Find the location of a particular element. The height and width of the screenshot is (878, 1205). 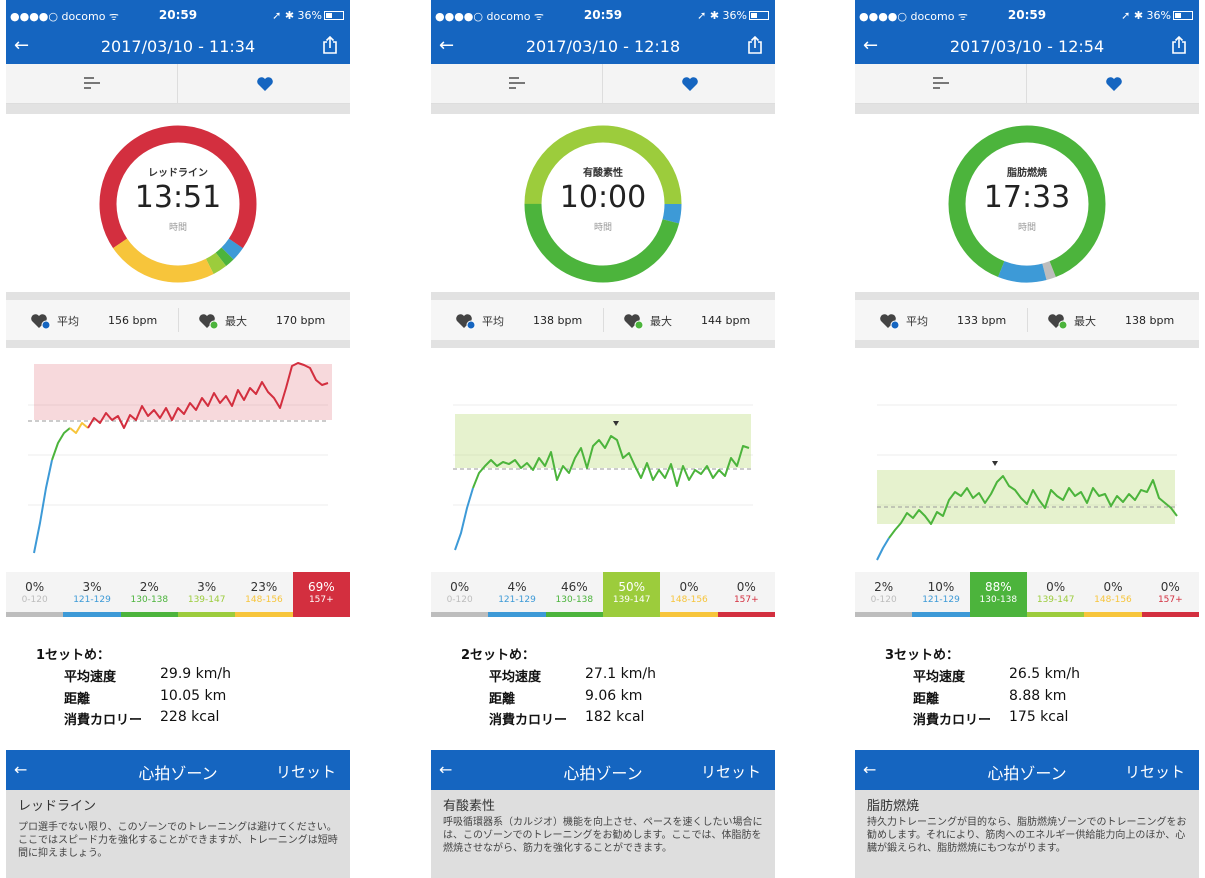

zone-cell: 0% 157+ is located at coordinates (746, 594).